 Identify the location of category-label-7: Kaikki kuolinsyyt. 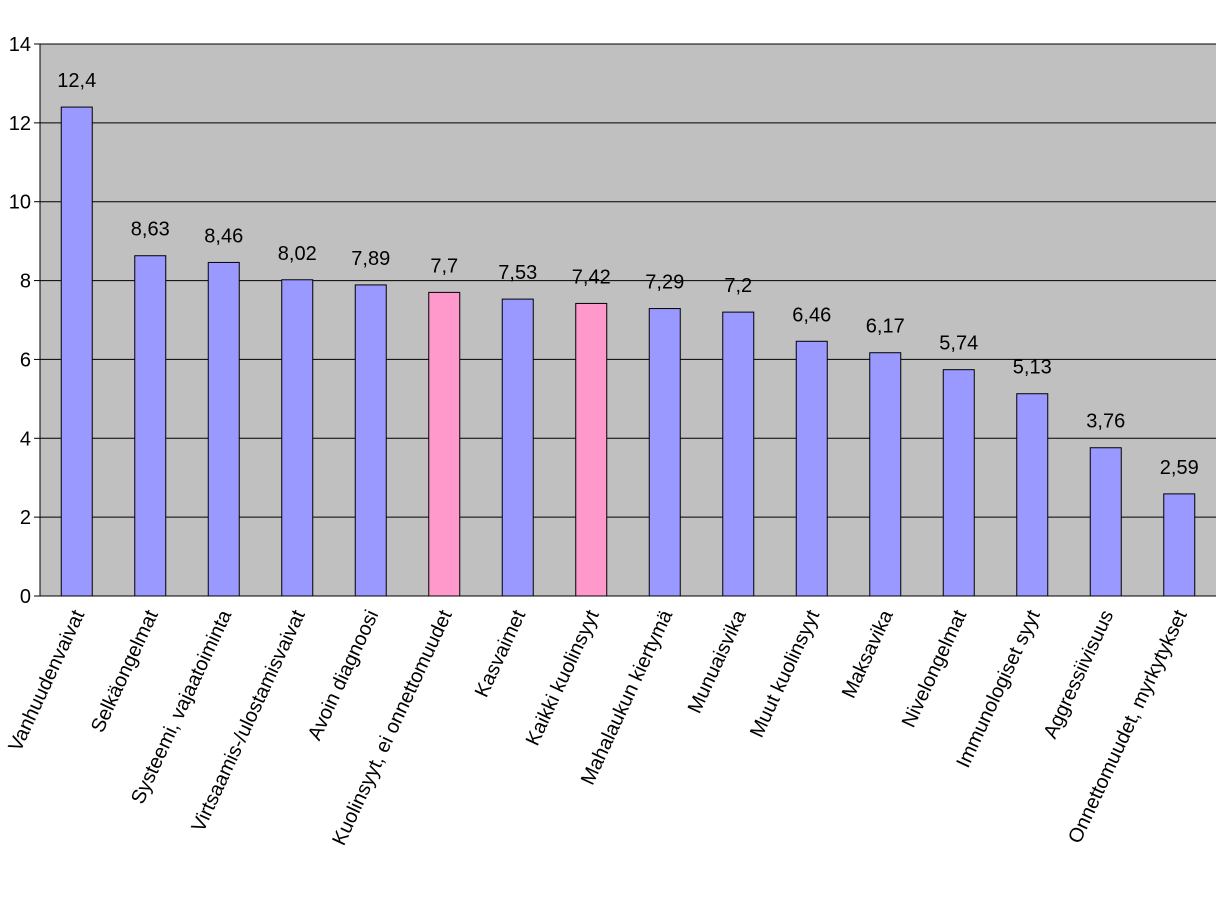
(563, 677).